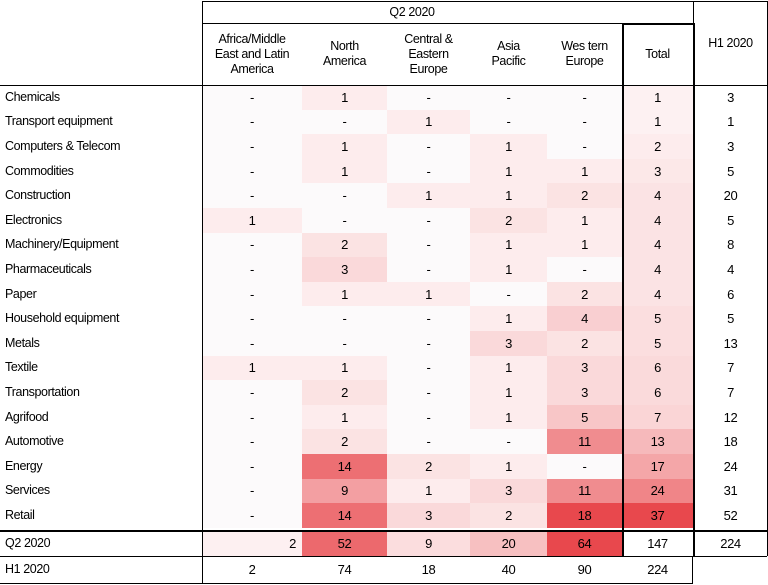  I want to click on column-header: Total, so click(657, 53).